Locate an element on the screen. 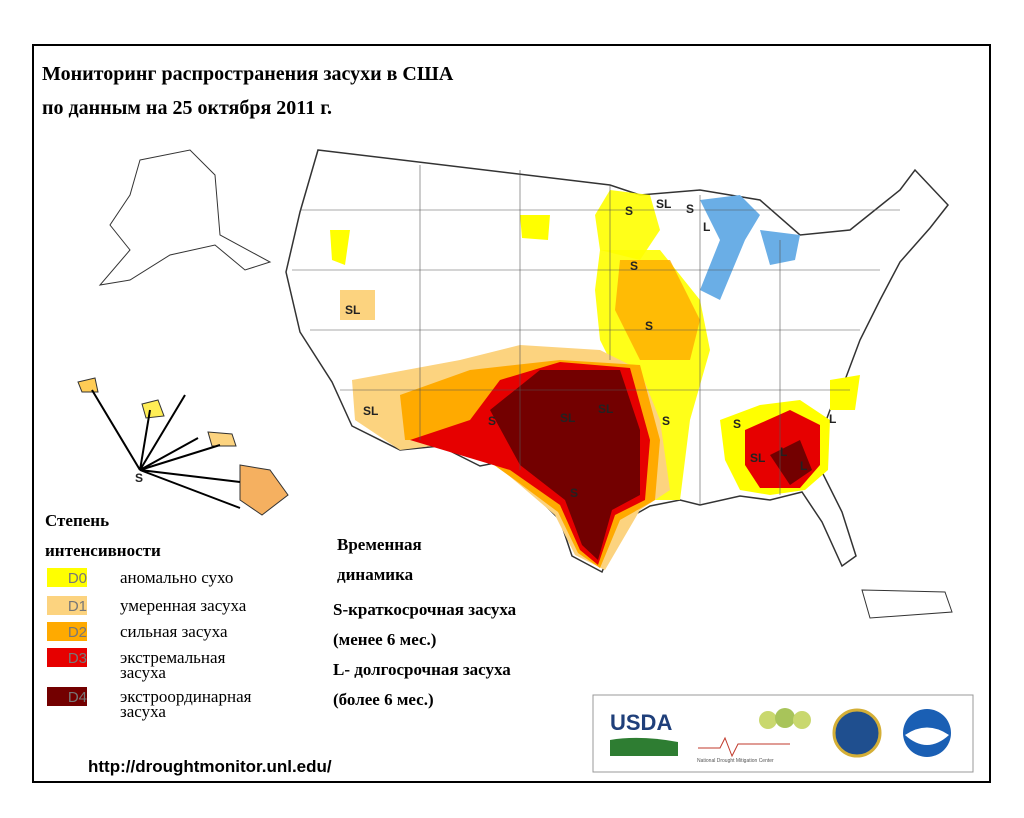 The height and width of the screenshot is (818, 1024). ndmc-logo: National Drought Mitigation Center is located at coordinates (735, 761).